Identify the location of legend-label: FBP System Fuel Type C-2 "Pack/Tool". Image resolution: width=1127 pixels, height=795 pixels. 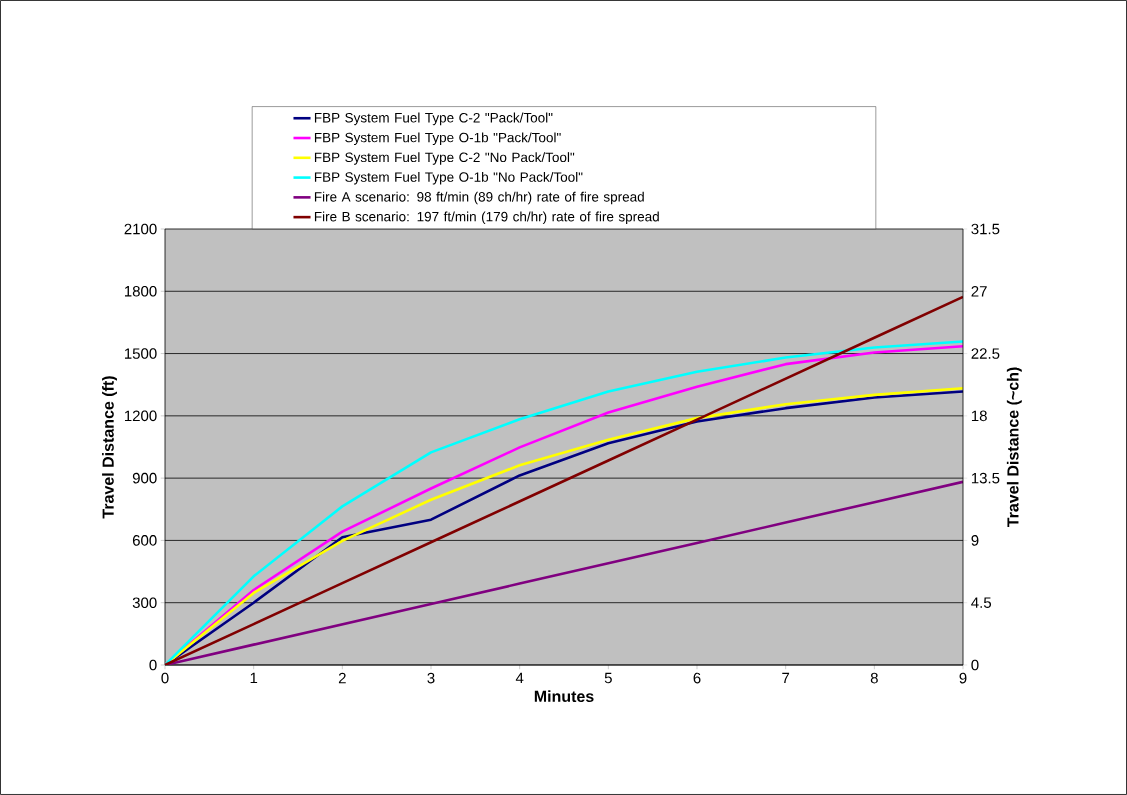
(433, 119).